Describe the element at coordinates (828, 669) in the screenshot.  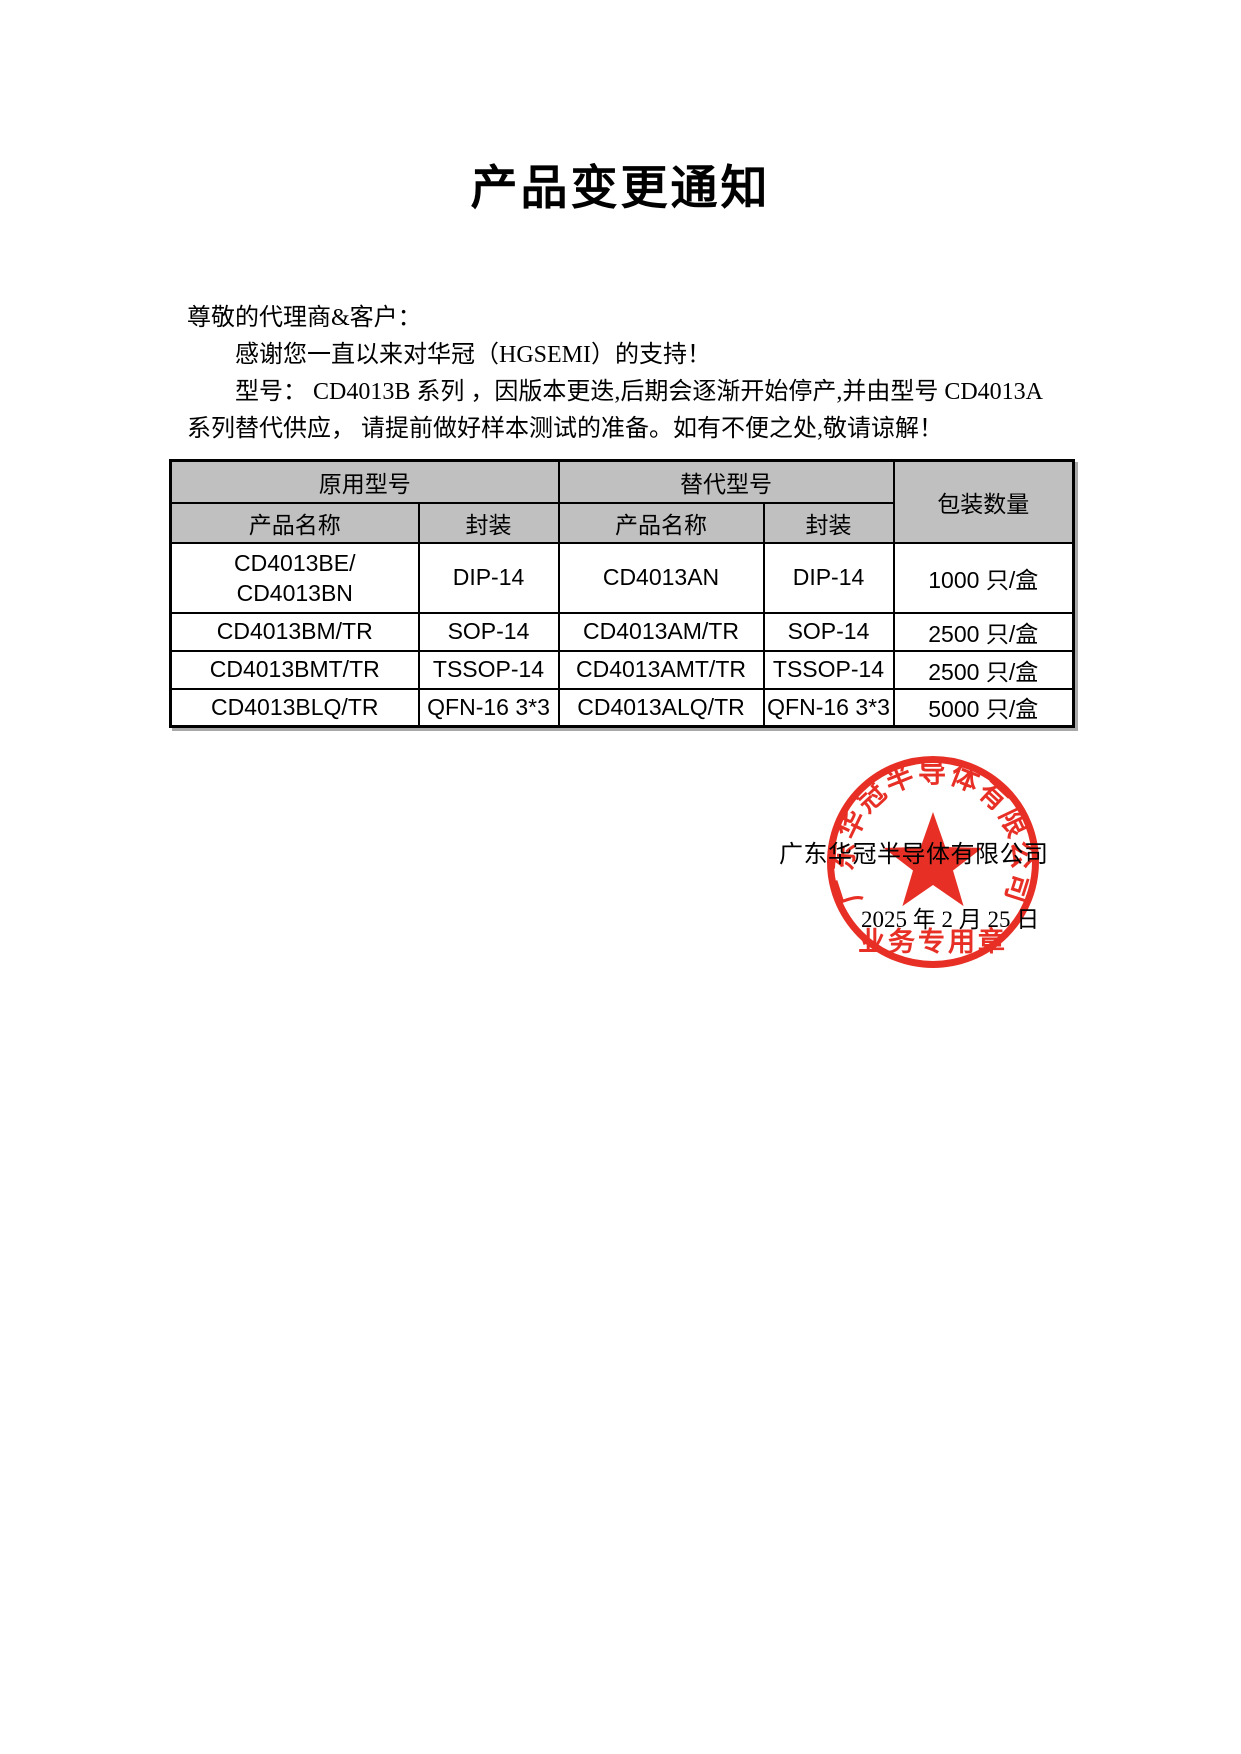
I see `replacement-package-cell: TSSOP-14` at that location.